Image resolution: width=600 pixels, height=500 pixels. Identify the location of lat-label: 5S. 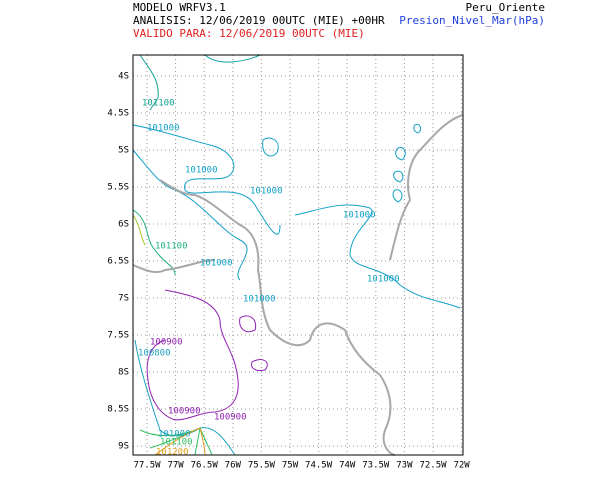
(123, 151).